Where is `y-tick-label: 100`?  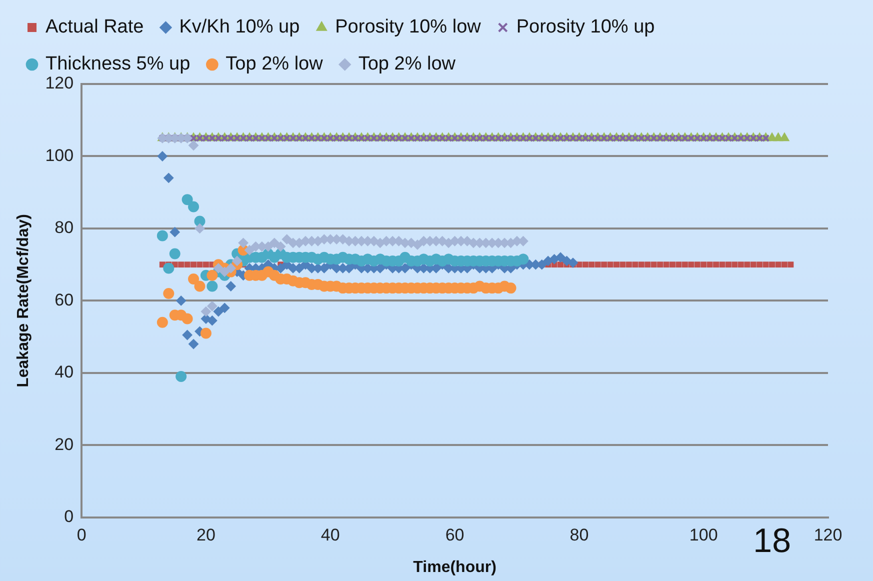
y-tick-label: 100 is located at coordinates (59, 155).